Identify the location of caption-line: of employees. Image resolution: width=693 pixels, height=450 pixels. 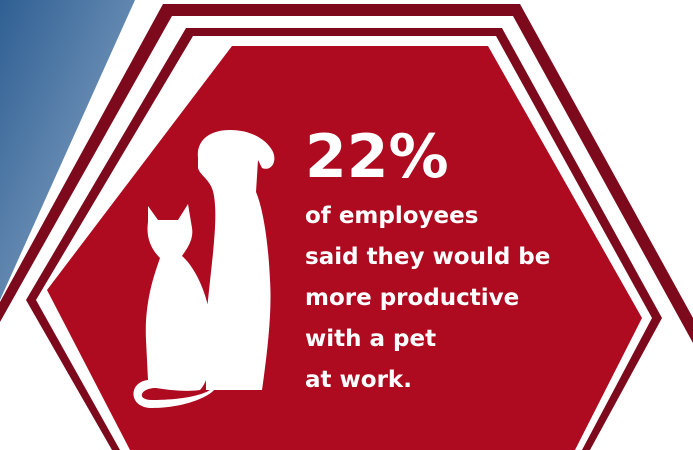
(391, 216).